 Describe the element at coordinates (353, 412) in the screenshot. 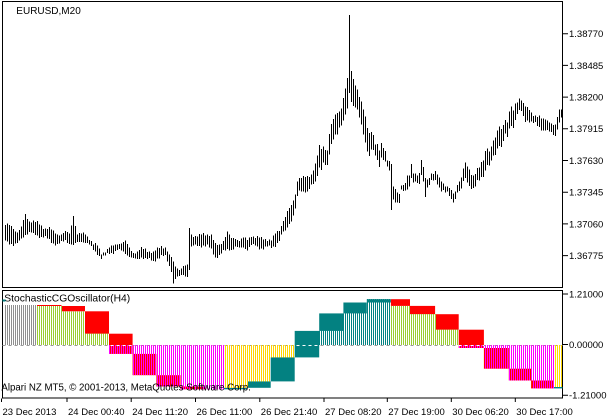

I see `svg-text: 27 Dec 08:20` at that location.